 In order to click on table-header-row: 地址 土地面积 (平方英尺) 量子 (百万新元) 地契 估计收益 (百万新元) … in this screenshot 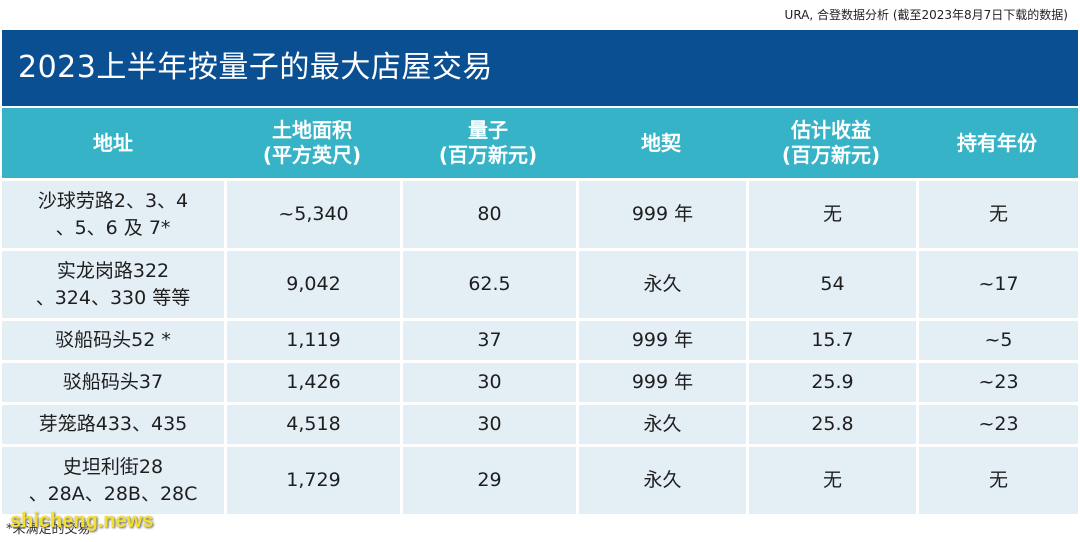, I will do `click(540, 143)`.